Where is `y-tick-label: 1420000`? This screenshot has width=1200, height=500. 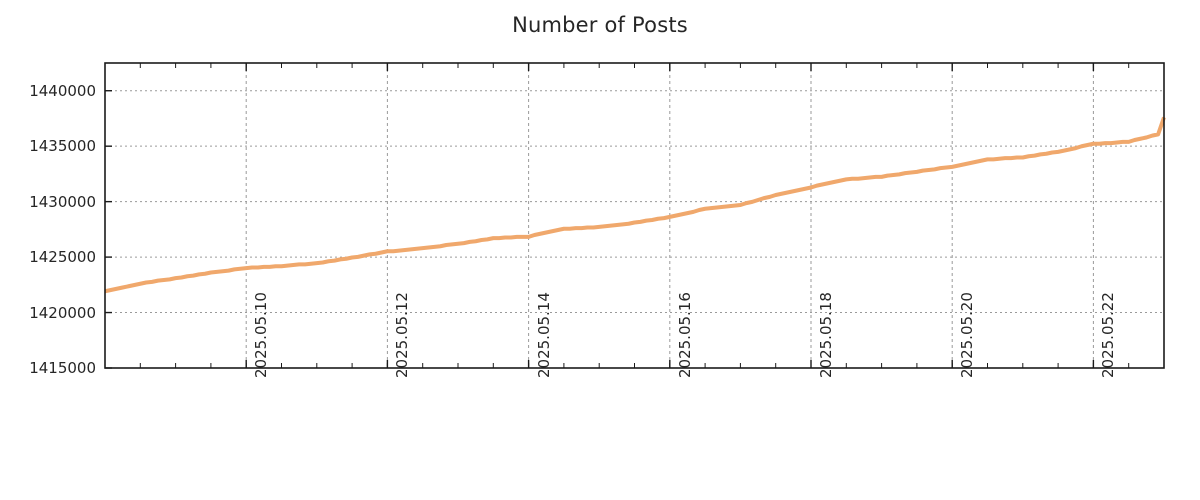
y-tick-label: 1420000 is located at coordinates (62, 312).